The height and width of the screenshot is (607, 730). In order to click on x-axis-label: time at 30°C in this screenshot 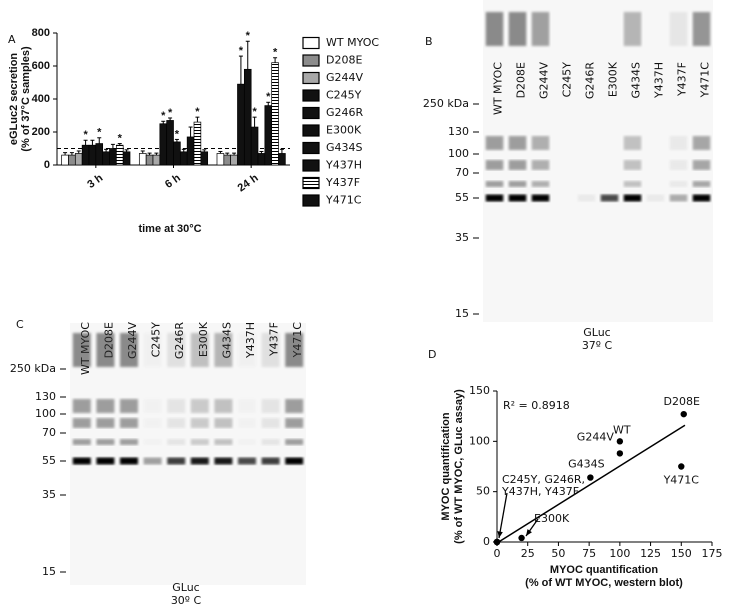, I will do `click(169, 229)`.